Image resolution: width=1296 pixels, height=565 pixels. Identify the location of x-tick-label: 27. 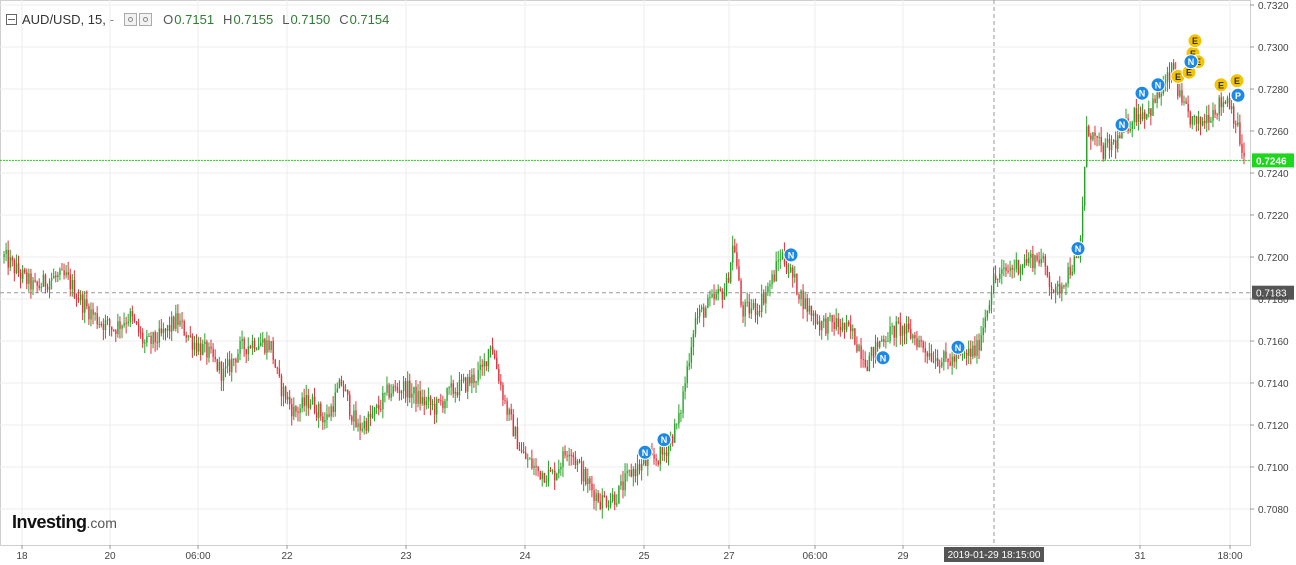
(729, 556).